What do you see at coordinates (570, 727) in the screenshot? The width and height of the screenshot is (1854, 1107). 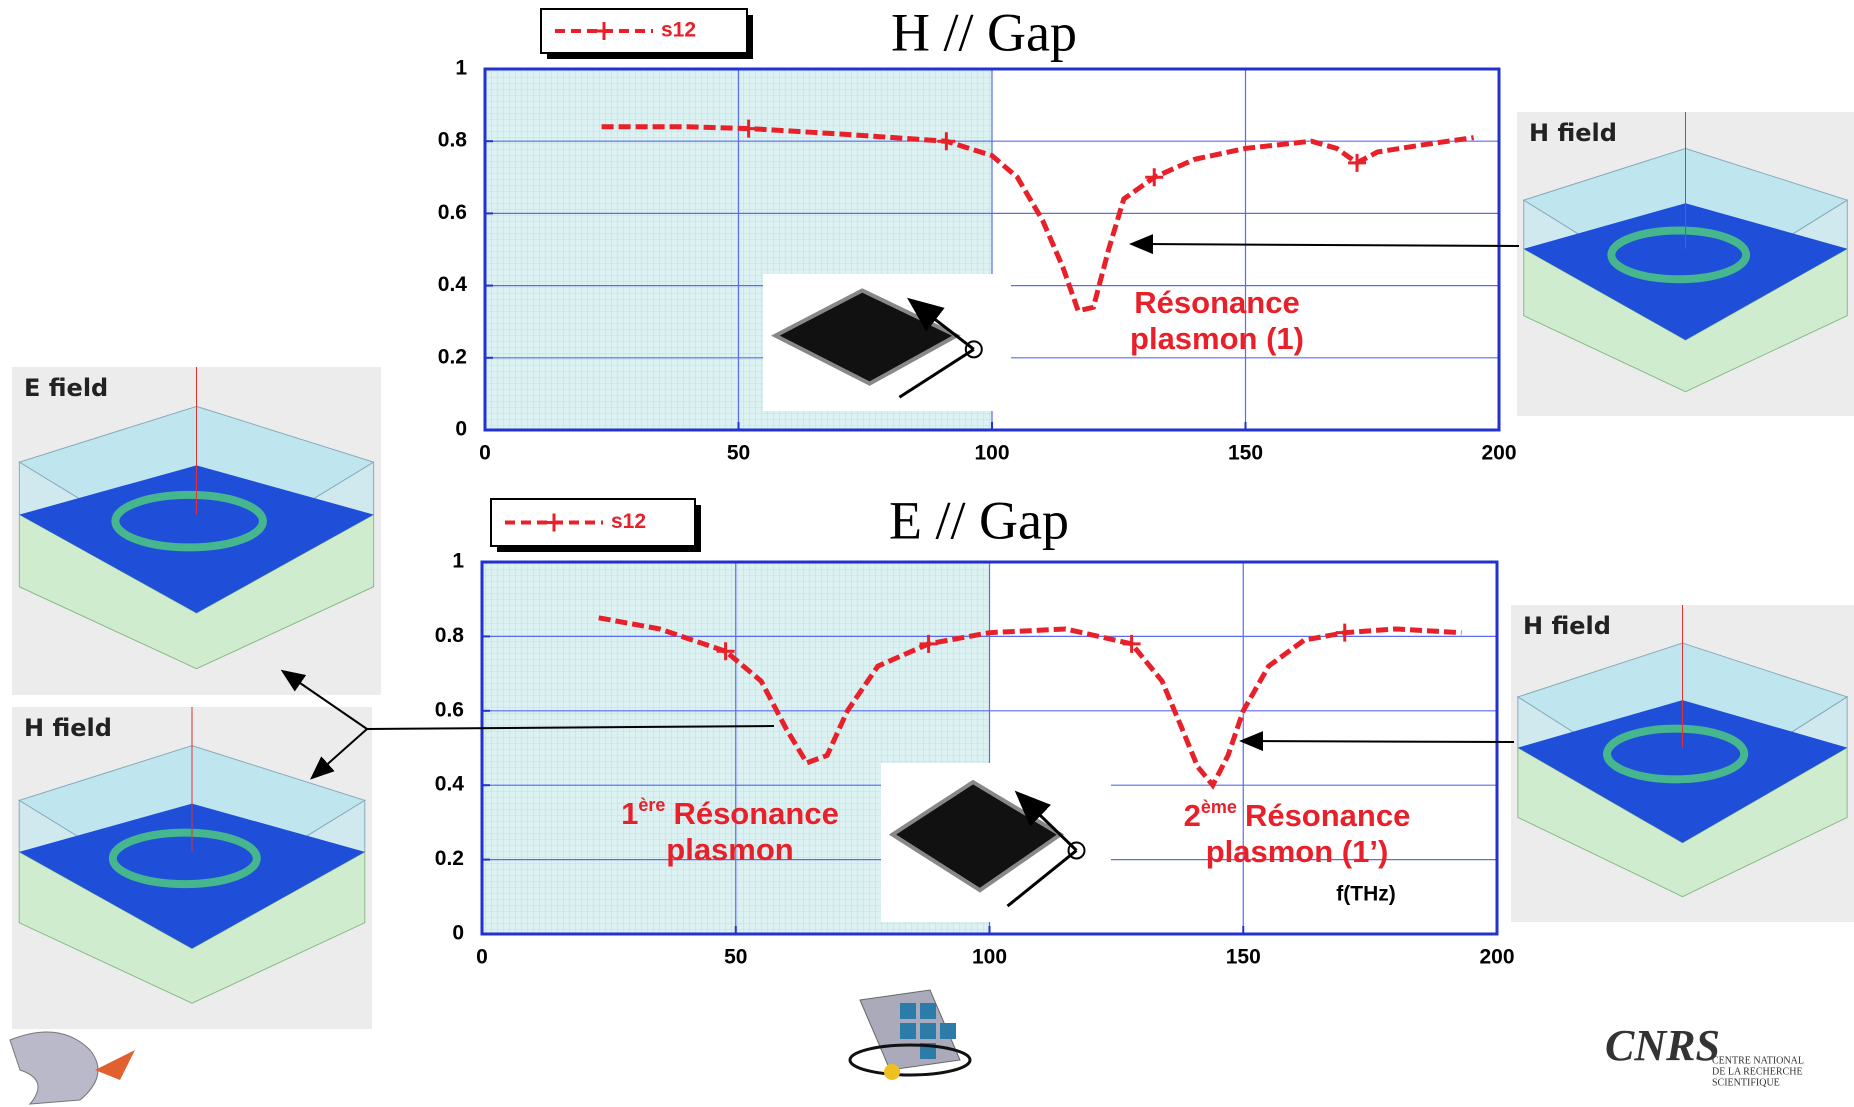 I see `connector` at bounding box center [570, 727].